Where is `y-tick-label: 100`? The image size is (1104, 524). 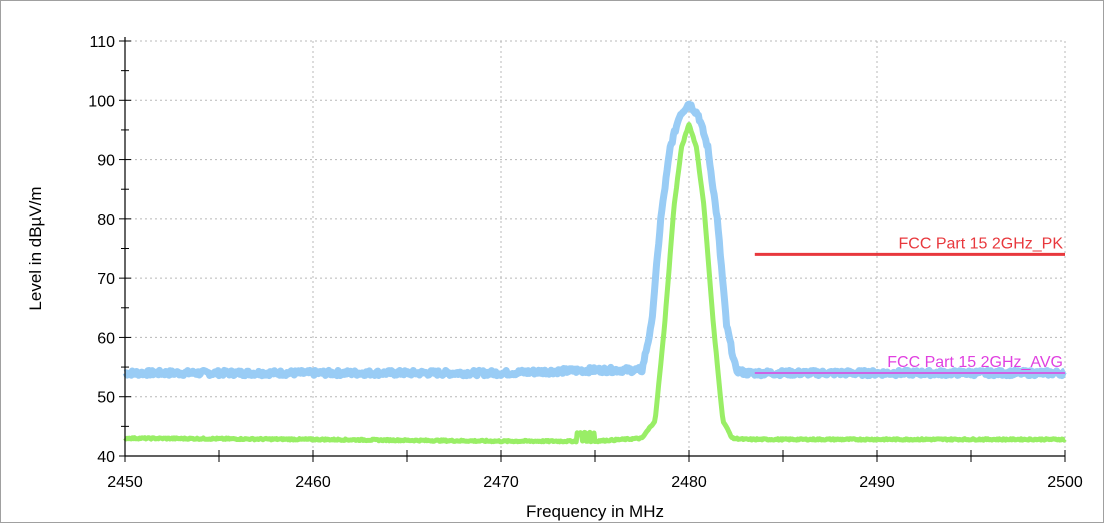
y-tick-label: 100 is located at coordinates (101, 101).